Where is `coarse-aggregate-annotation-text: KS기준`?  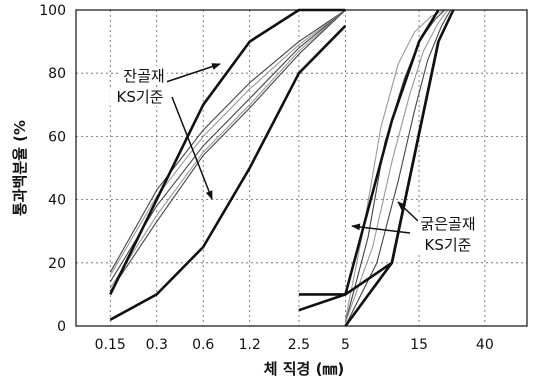 coarse-aggregate-annotation-text: KS기준 is located at coordinates (448, 245).